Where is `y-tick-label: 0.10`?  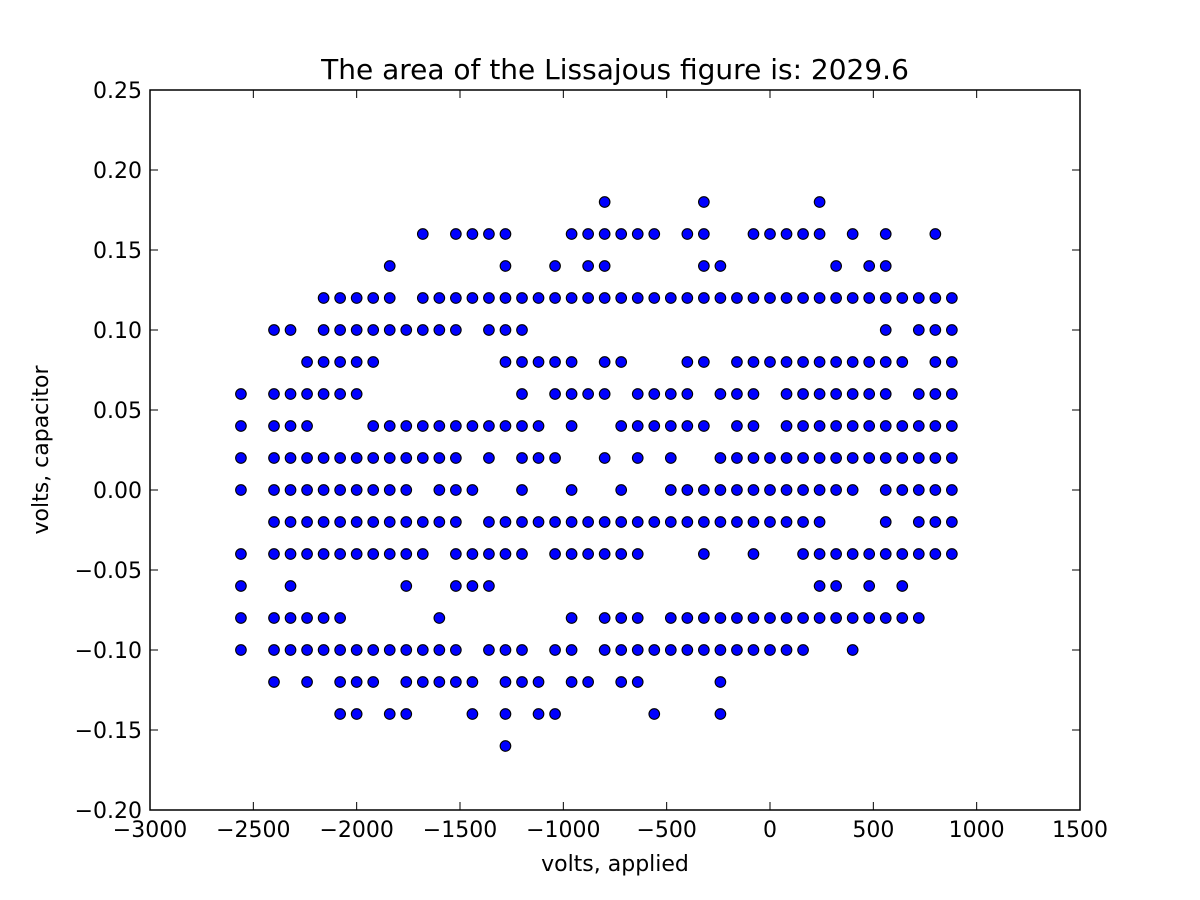
y-tick-label: 0.10 is located at coordinates (117, 331).